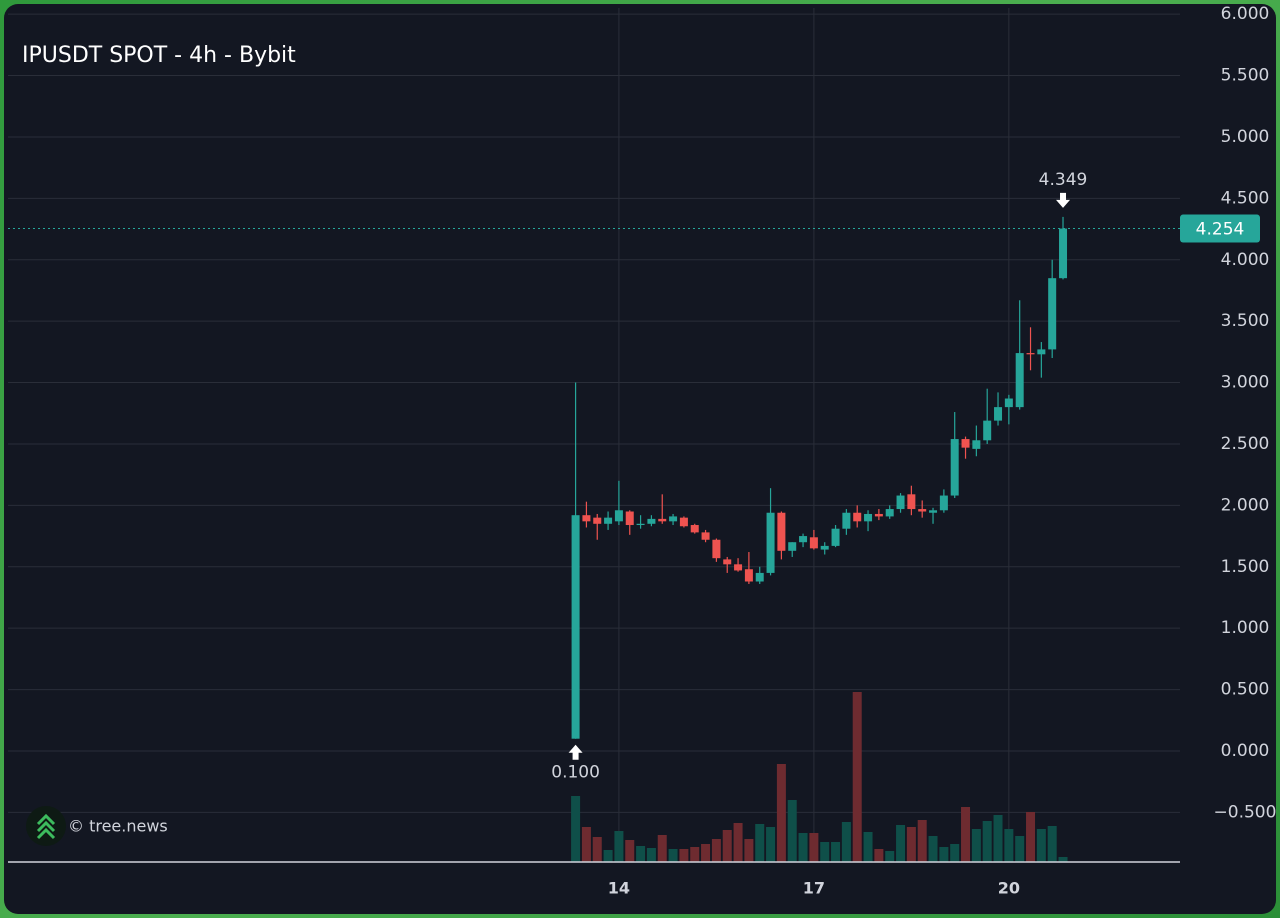 The image size is (1280, 918). Describe the element at coordinates (1063, 200) in the screenshot. I see `high-arrow` at that location.